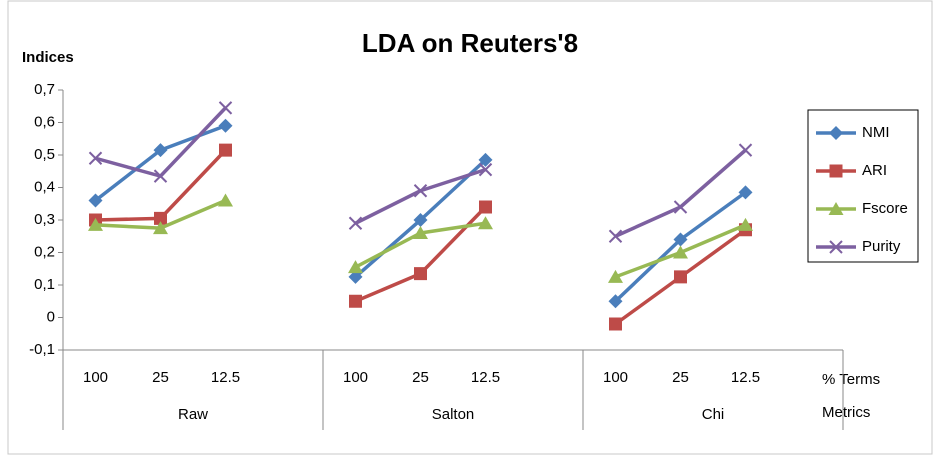  What do you see at coordinates (51, 316) in the screenshot?
I see `y-tick-label: 0` at bounding box center [51, 316].